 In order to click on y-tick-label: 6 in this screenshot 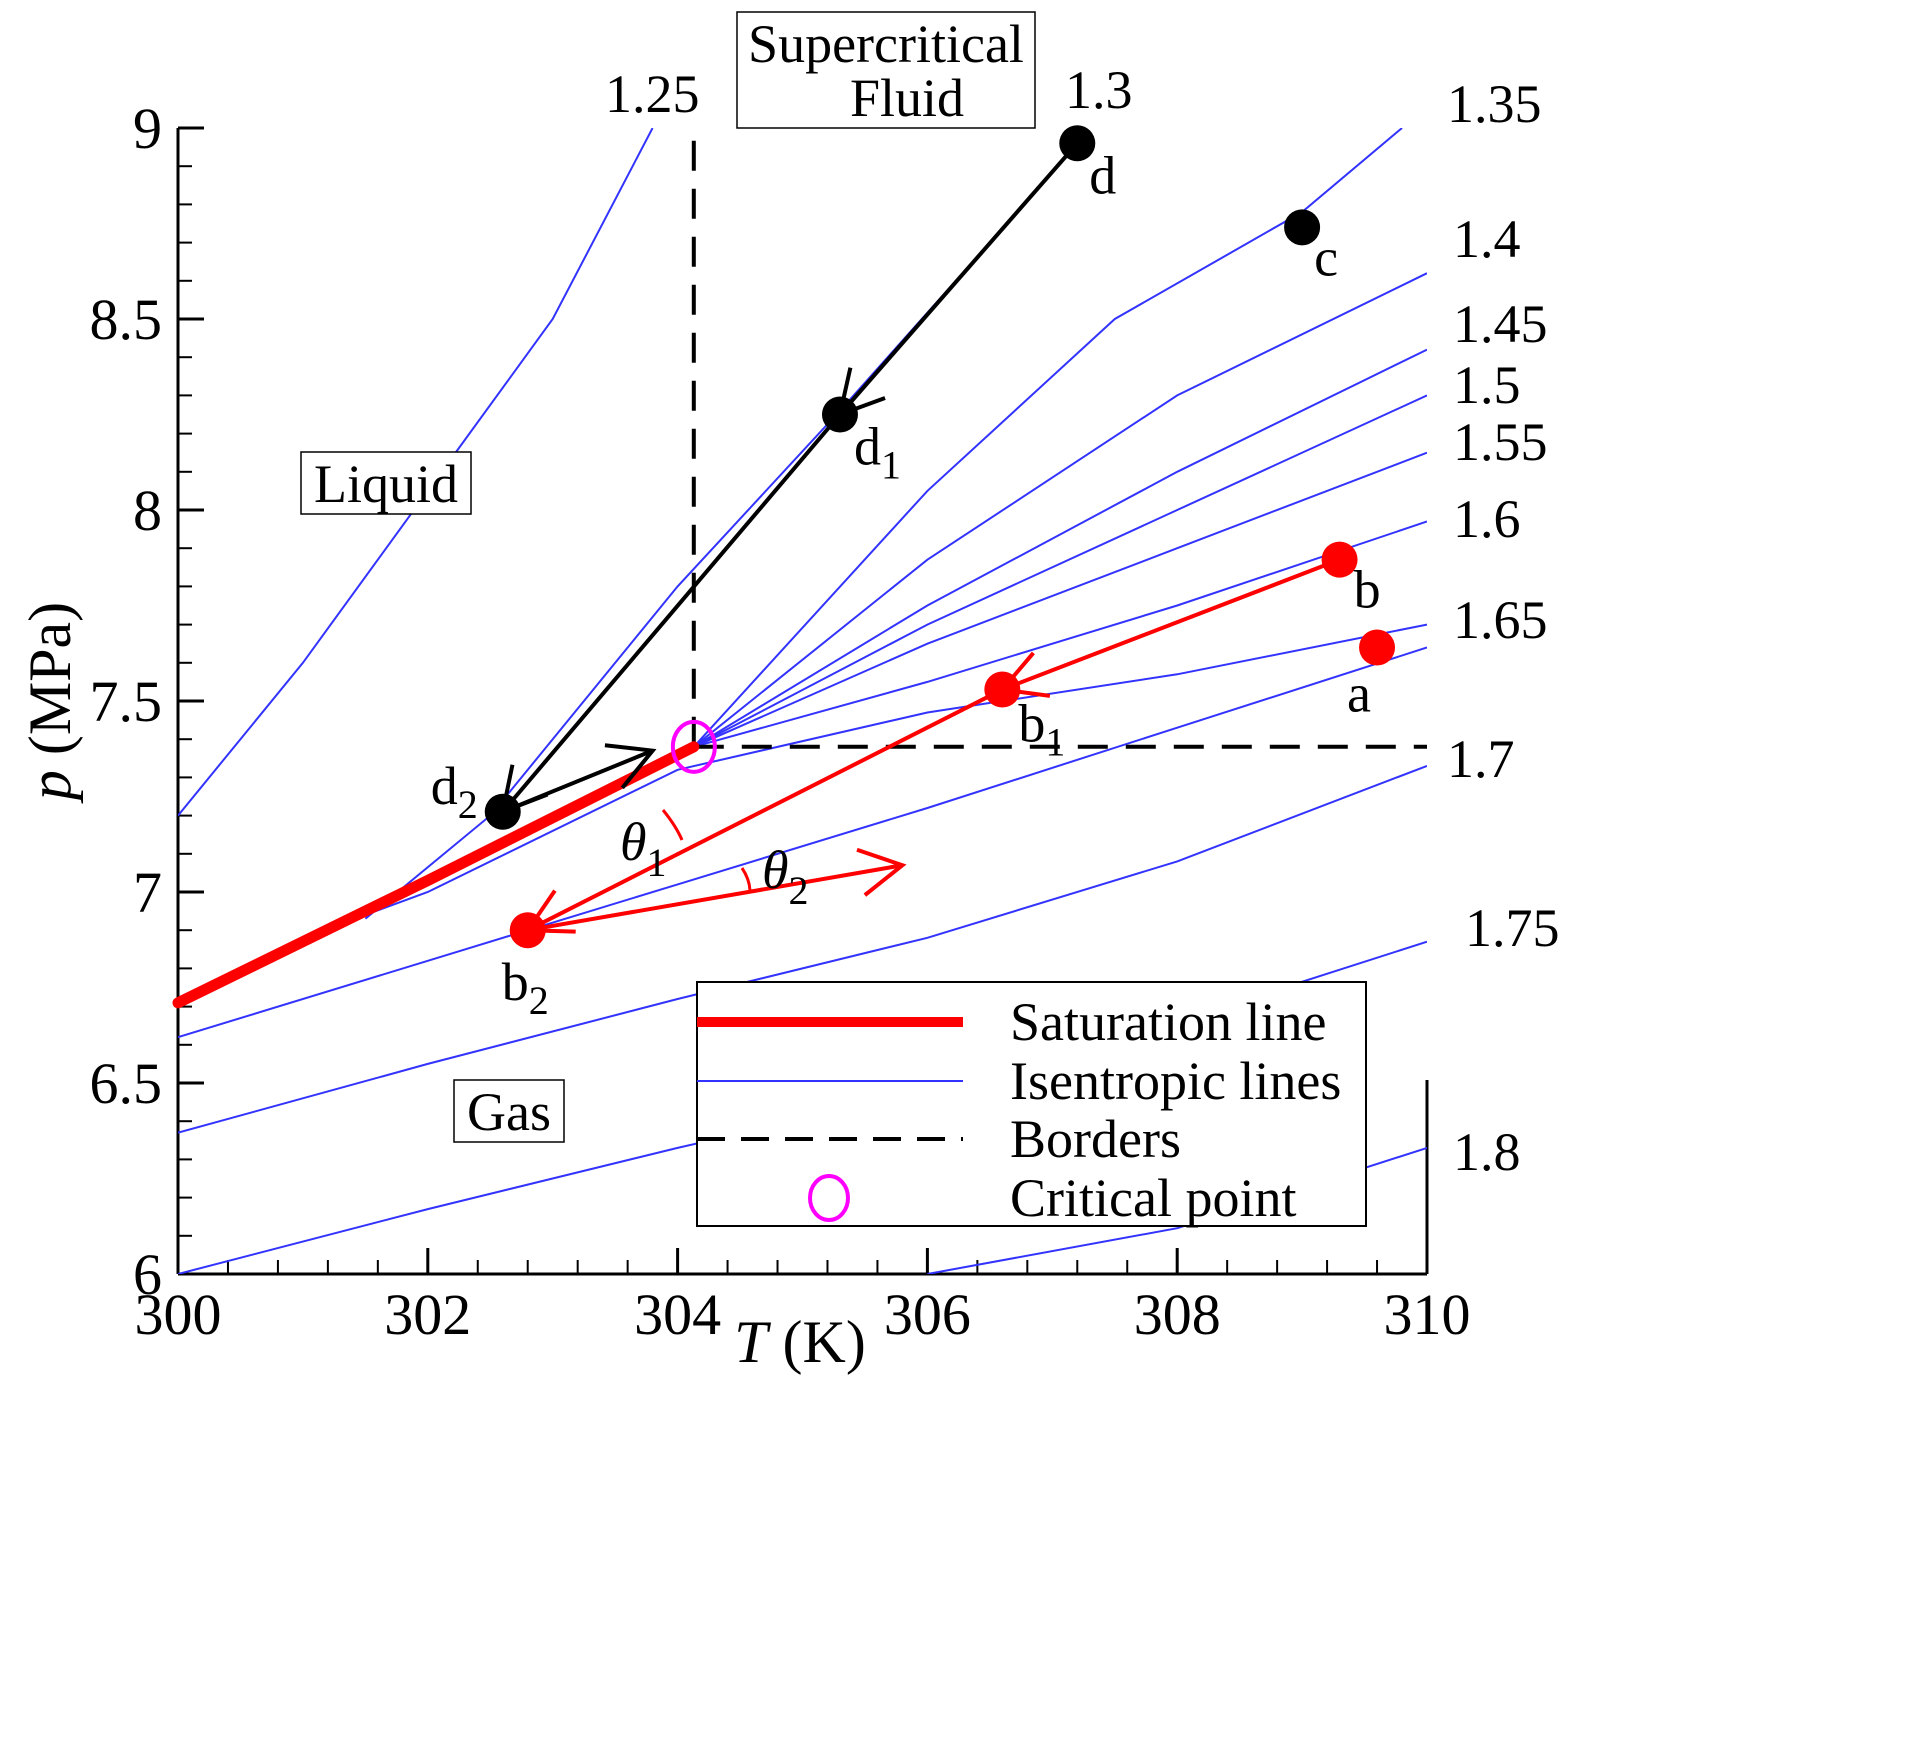, I will do `click(147, 1274)`.